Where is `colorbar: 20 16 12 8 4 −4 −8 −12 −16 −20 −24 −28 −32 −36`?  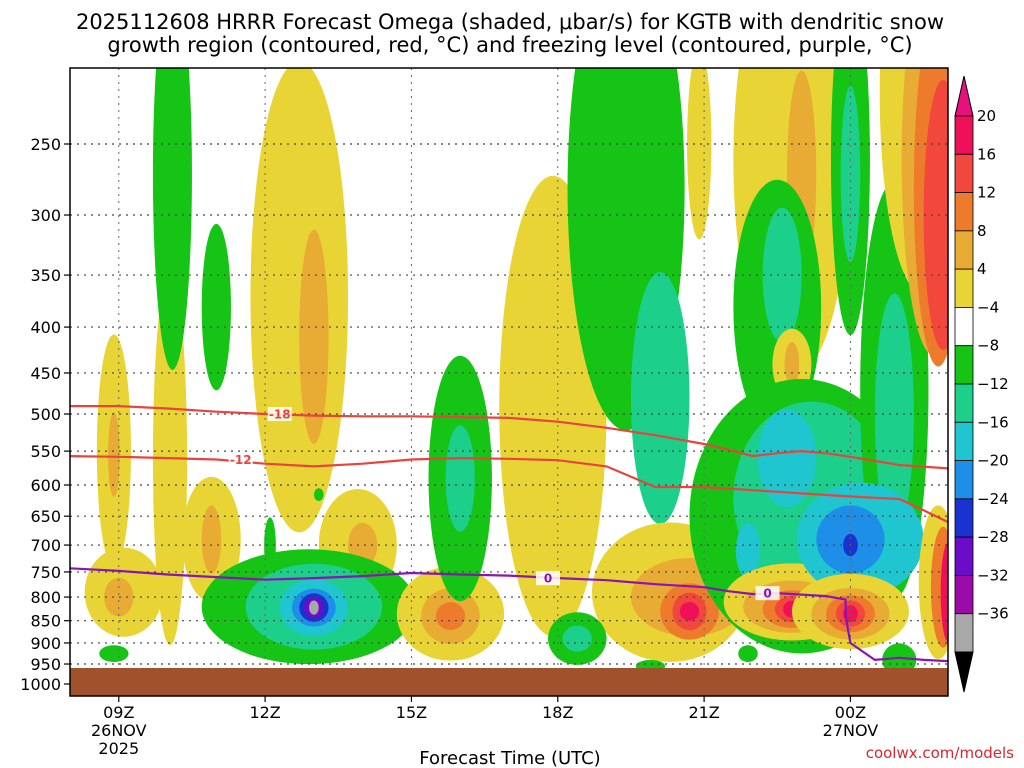 colorbar: 20 16 12 8 4 −4 −8 −12 −16 −20 −24 −28 −32 −36 is located at coordinates (981, 384).